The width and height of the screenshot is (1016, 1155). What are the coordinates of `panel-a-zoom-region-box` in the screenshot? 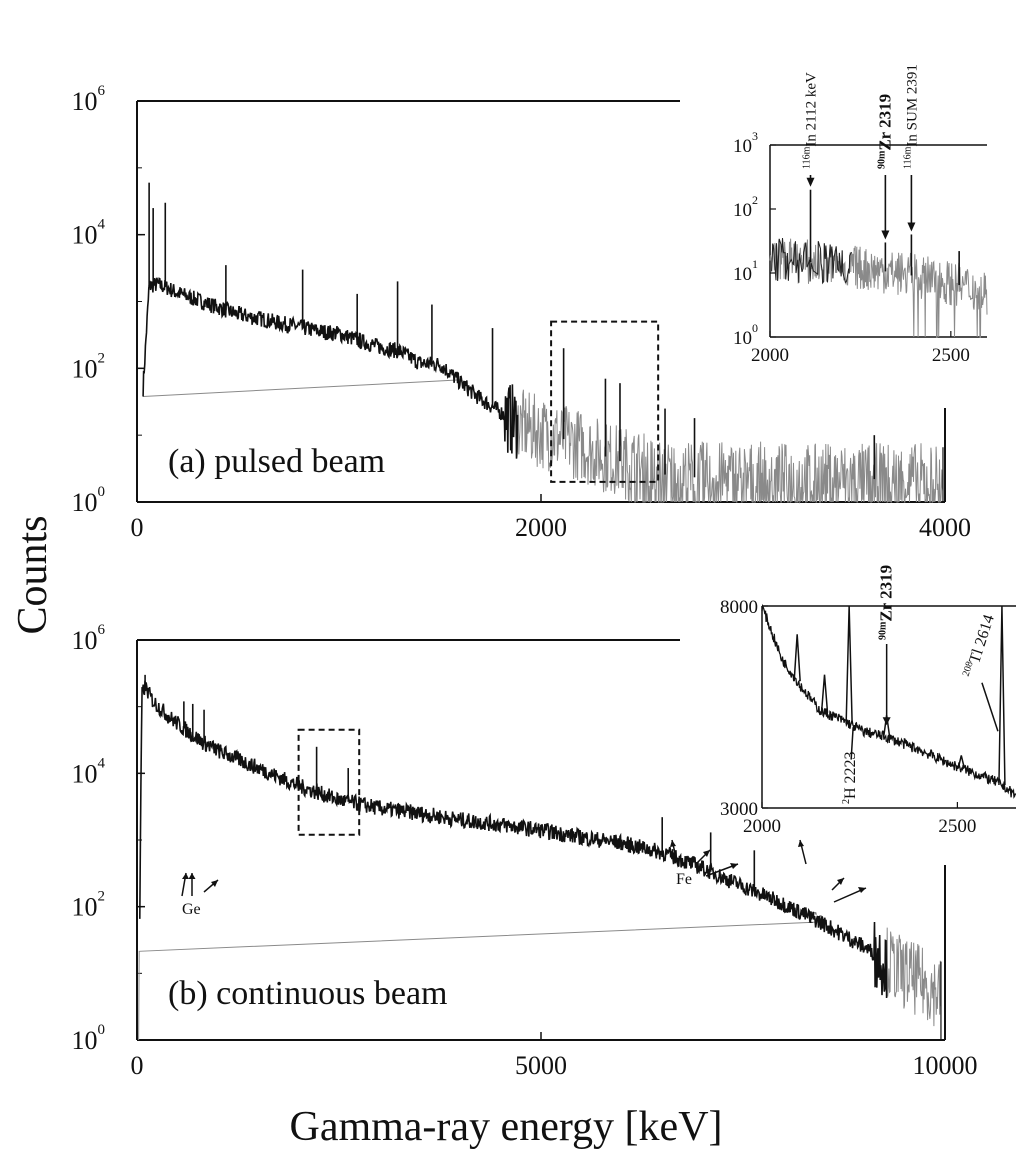 It's located at (605, 401).